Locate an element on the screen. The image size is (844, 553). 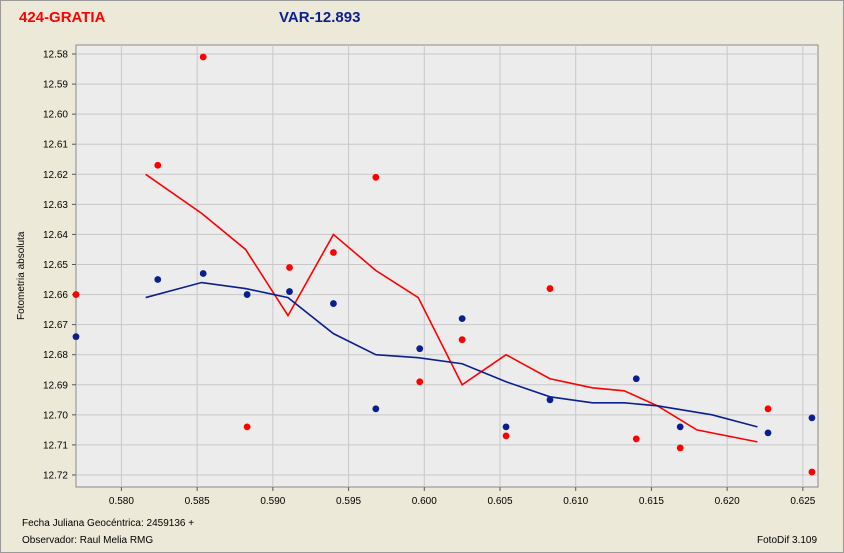
x-tick-label: 0.600 is located at coordinates (424, 501).